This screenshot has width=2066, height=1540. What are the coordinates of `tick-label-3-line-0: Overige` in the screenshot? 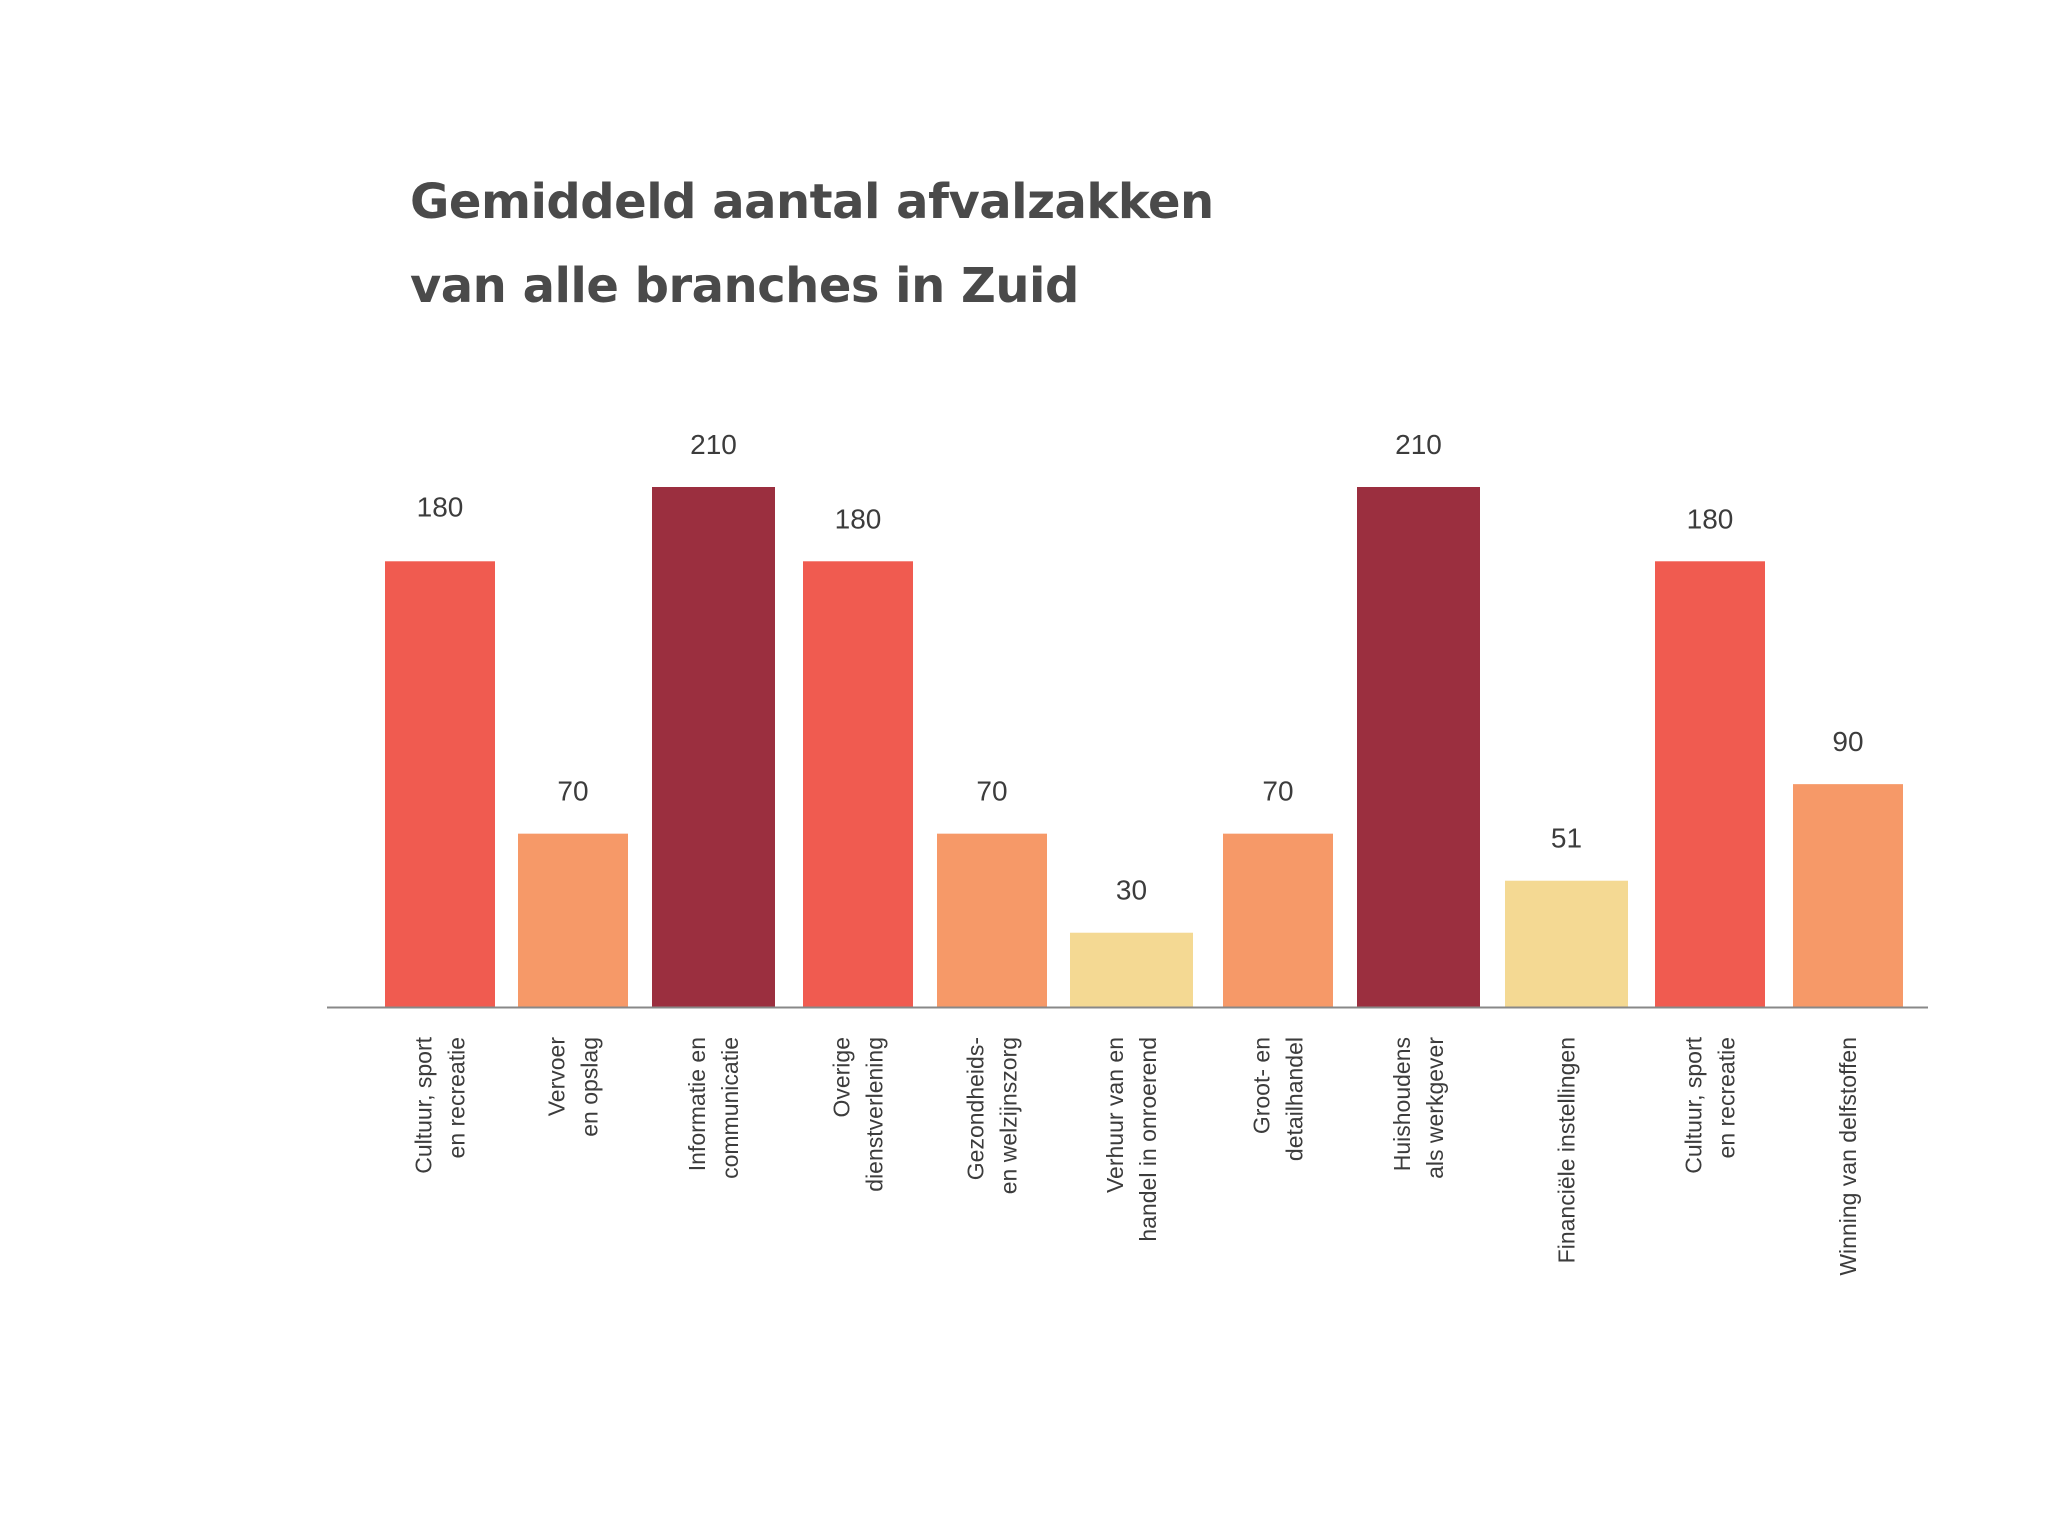 It's located at (842, 1077).